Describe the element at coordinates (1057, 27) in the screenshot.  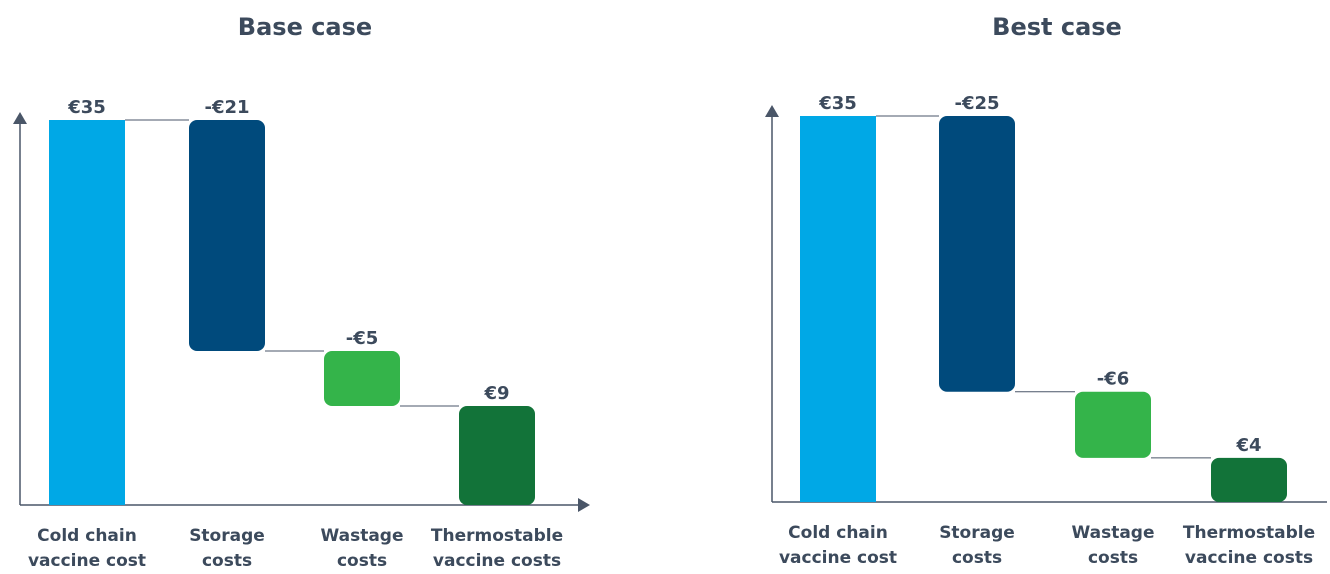
I see `chart-title: Best case` at that location.